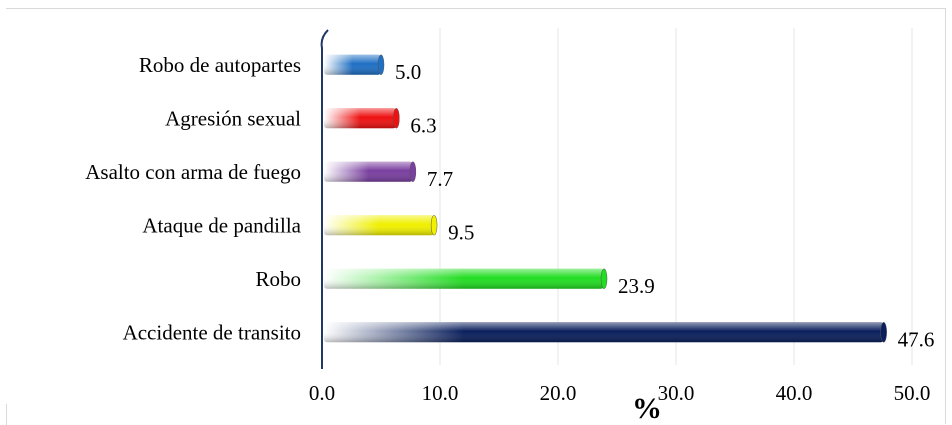  Describe the element at coordinates (278, 279) in the screenshot. I see `category-label: Robo` at that location.